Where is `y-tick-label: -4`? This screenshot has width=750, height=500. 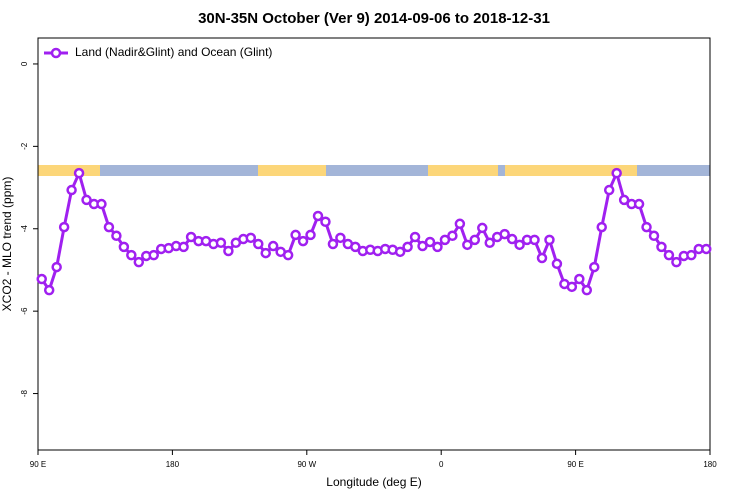
y-tick-label: -4 is located at coordinates (24, 229).